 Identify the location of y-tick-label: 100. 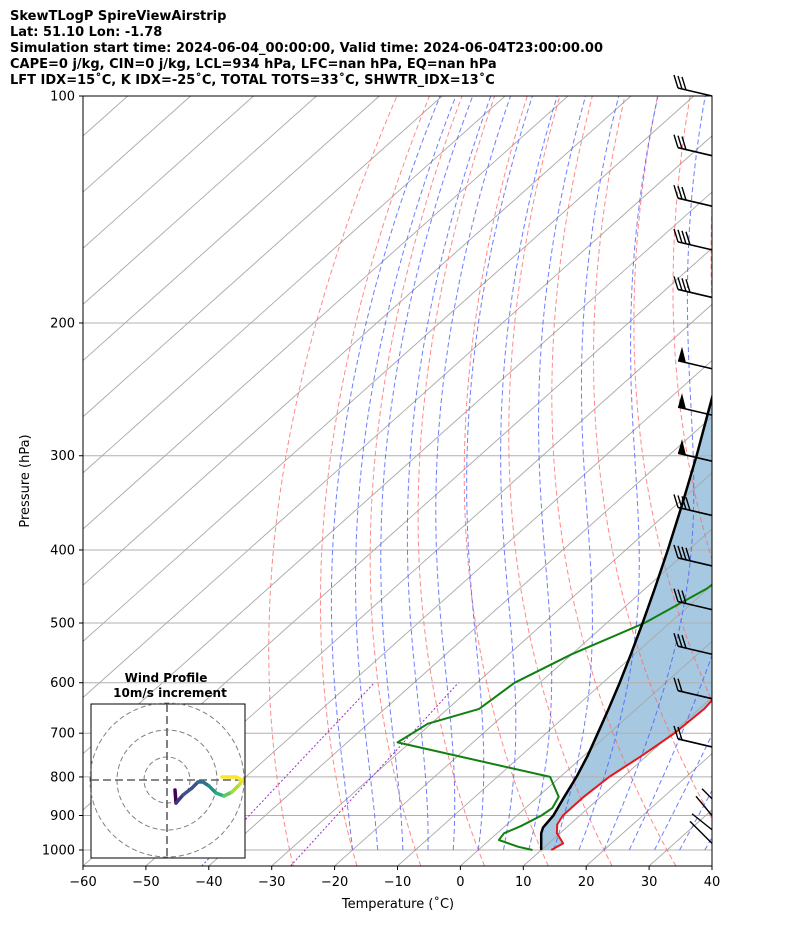
(62, 97).